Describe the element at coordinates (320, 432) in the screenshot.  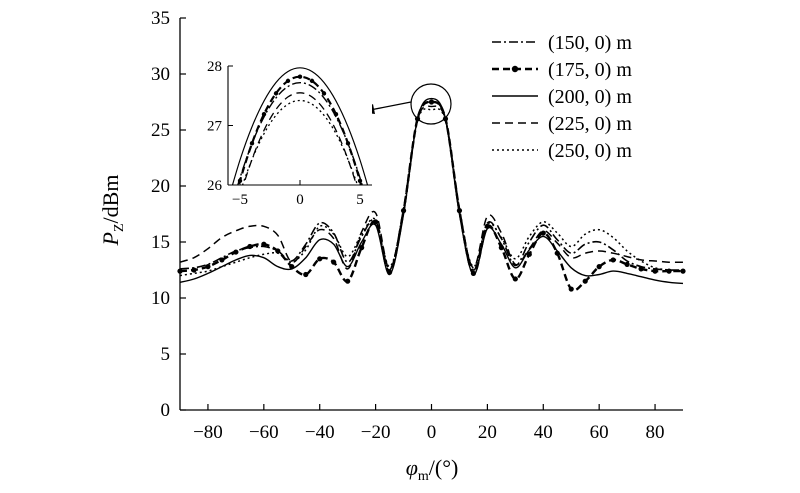
I see `x-tick-label: −40` at that location.